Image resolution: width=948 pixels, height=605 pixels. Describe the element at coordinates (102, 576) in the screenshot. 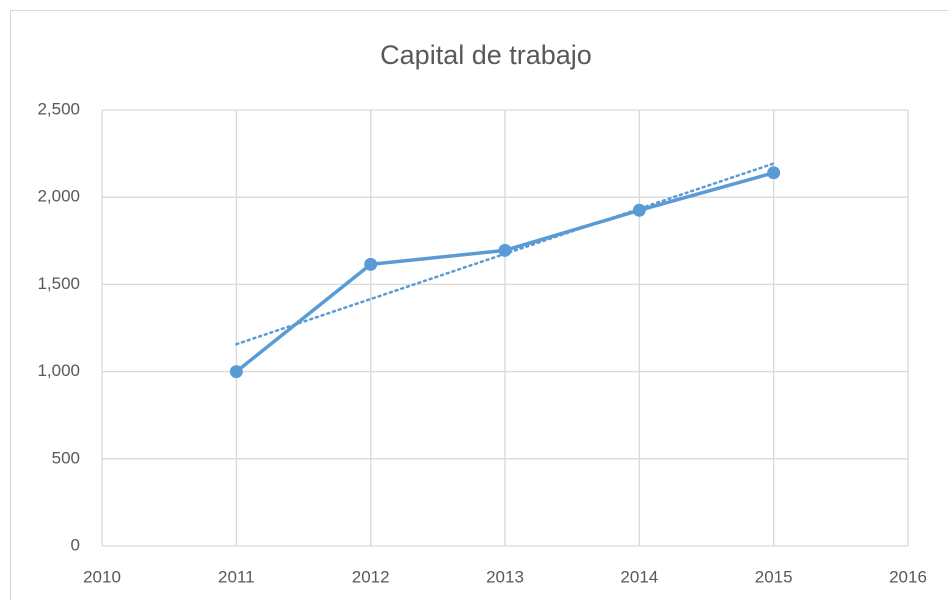

I see `x-tick-label: 2010` at that location.